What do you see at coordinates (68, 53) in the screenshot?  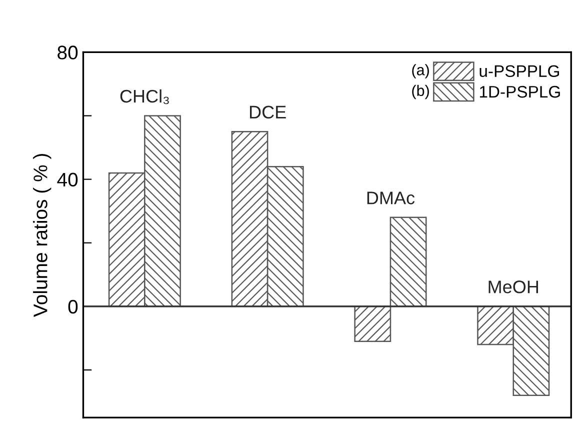 I see `y-tick-label: 80` at bounding box center [68, 53].